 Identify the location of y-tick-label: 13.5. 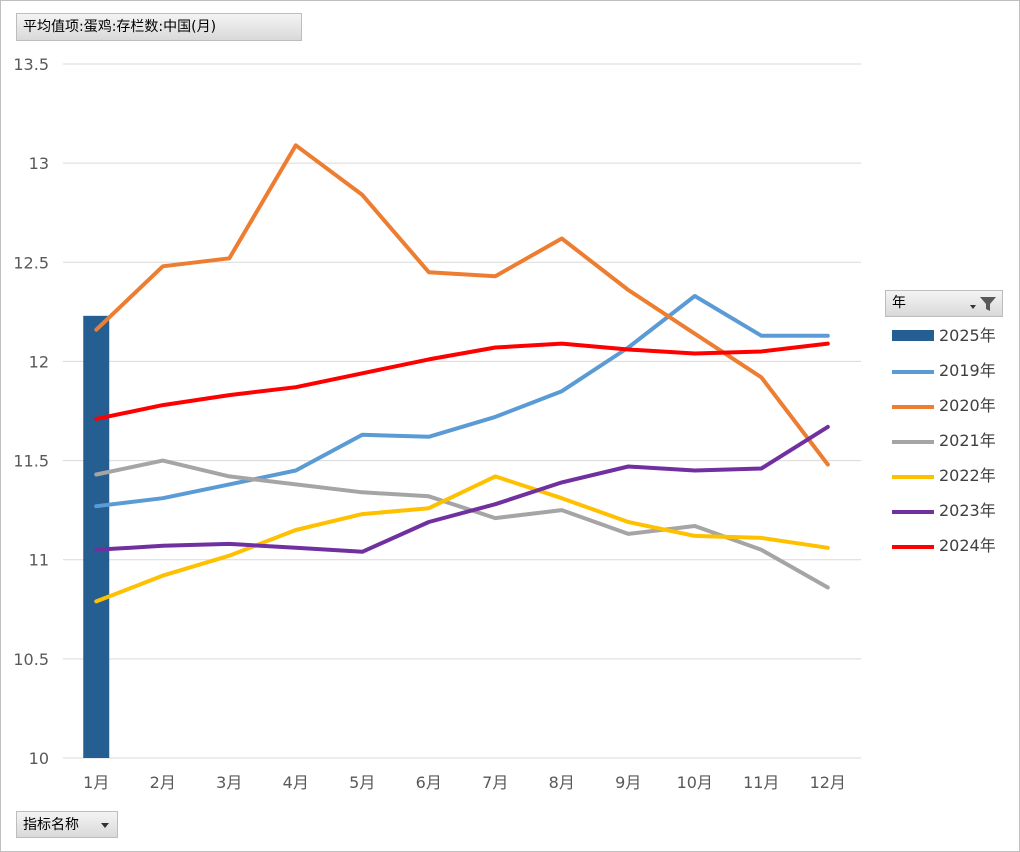
(31, 64).